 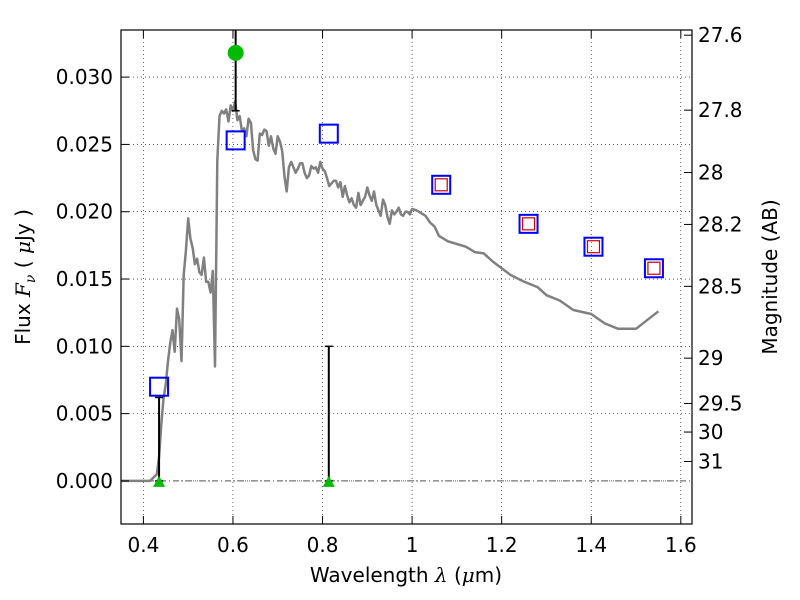 What do you see at coordinates (710, 358) in the screenshot?
I see `magnitude-tick-label: 29` at bounding box center [710, 358].